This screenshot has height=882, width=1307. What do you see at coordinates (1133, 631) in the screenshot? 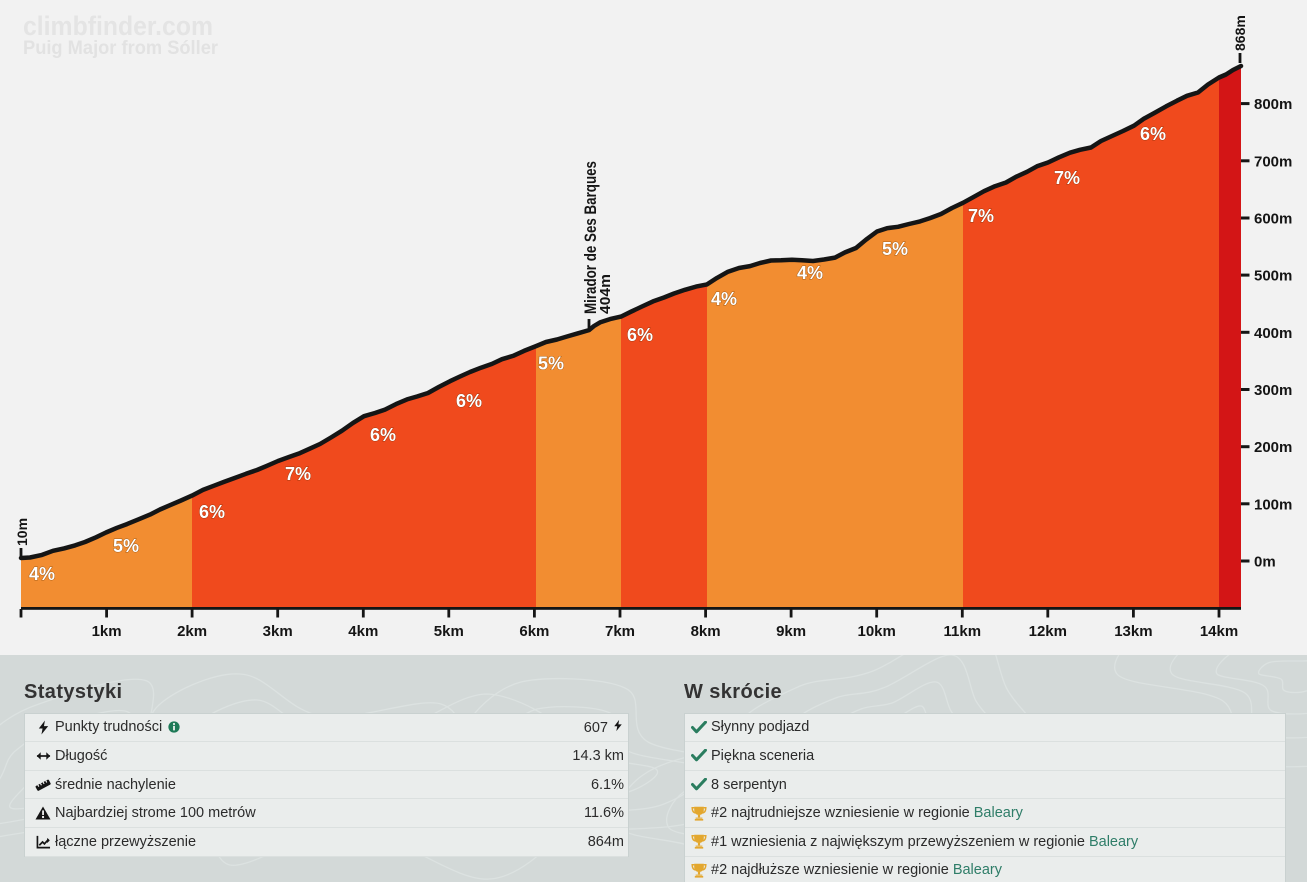
I see `svg-text: 13km` at bounding box center [1133, 631].